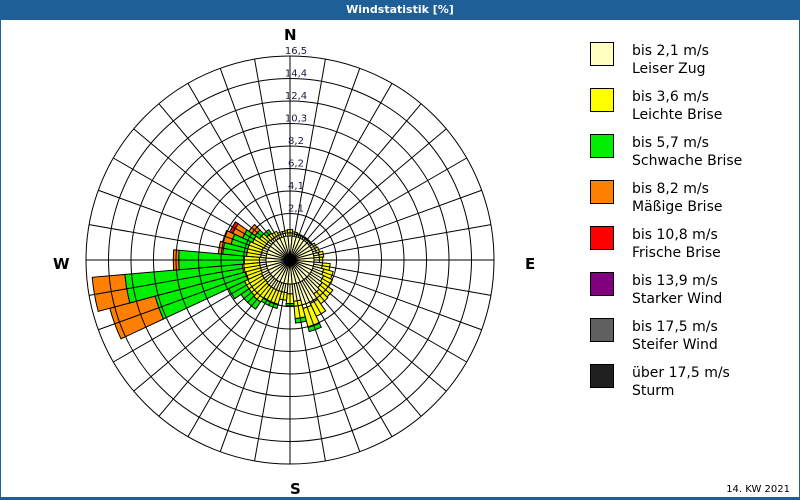 The height and width of the screenshot is (500, 800). What do you see at coordinates (675, 327) in the screenshot?
I see `legend-speed: bis 17,5 m/s` at bounding box center [675, 327].